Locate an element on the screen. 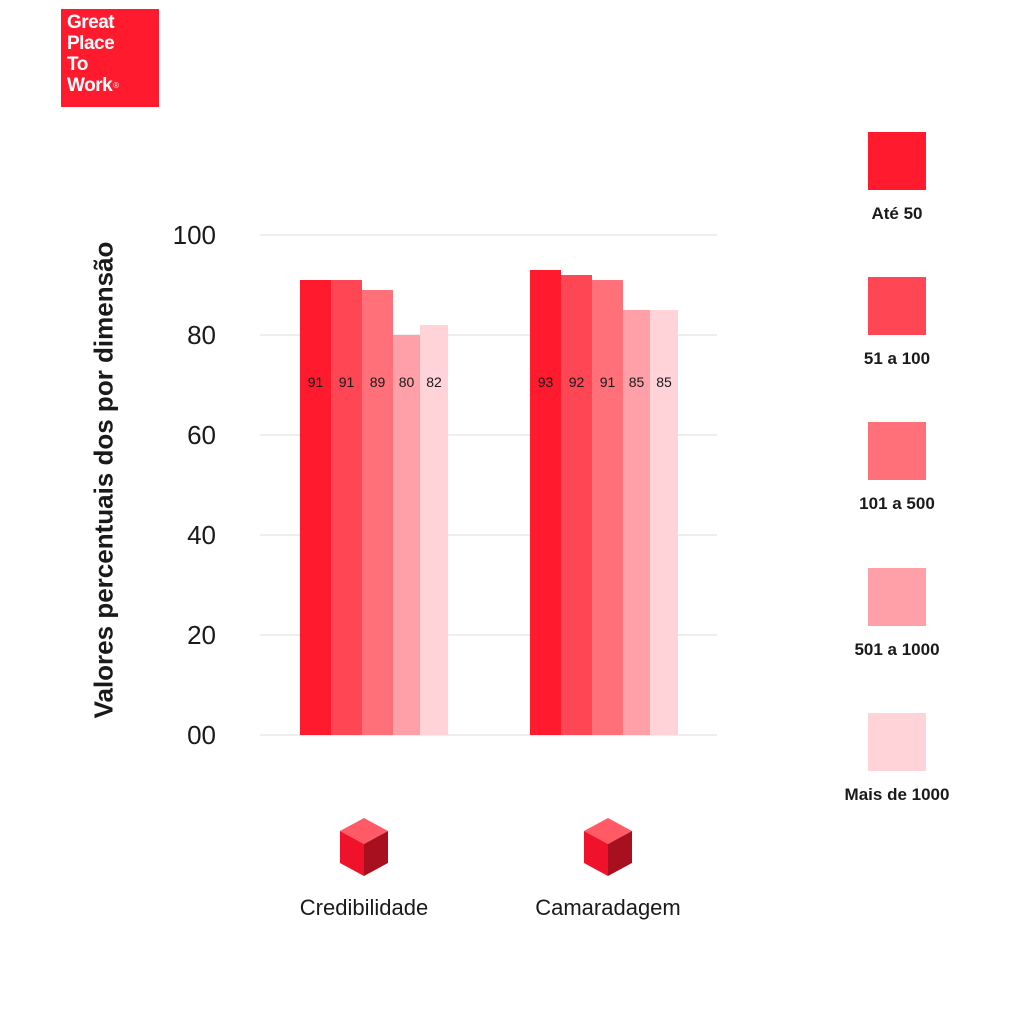 The width and height of the screenshot is (1021, 1020). legend-label: 501 a 1000 is located at coordinates (897, 649).